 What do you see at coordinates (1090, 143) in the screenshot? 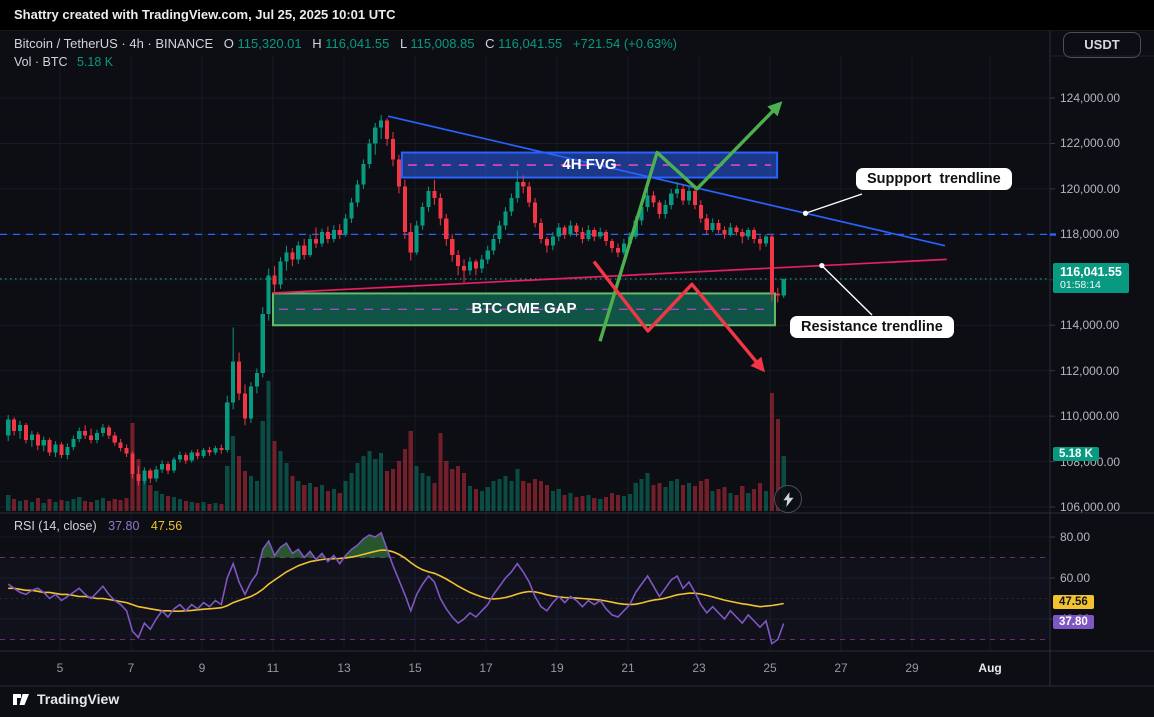
I see `price-tick: 122,000.00` at bounding box center [1090, 143].